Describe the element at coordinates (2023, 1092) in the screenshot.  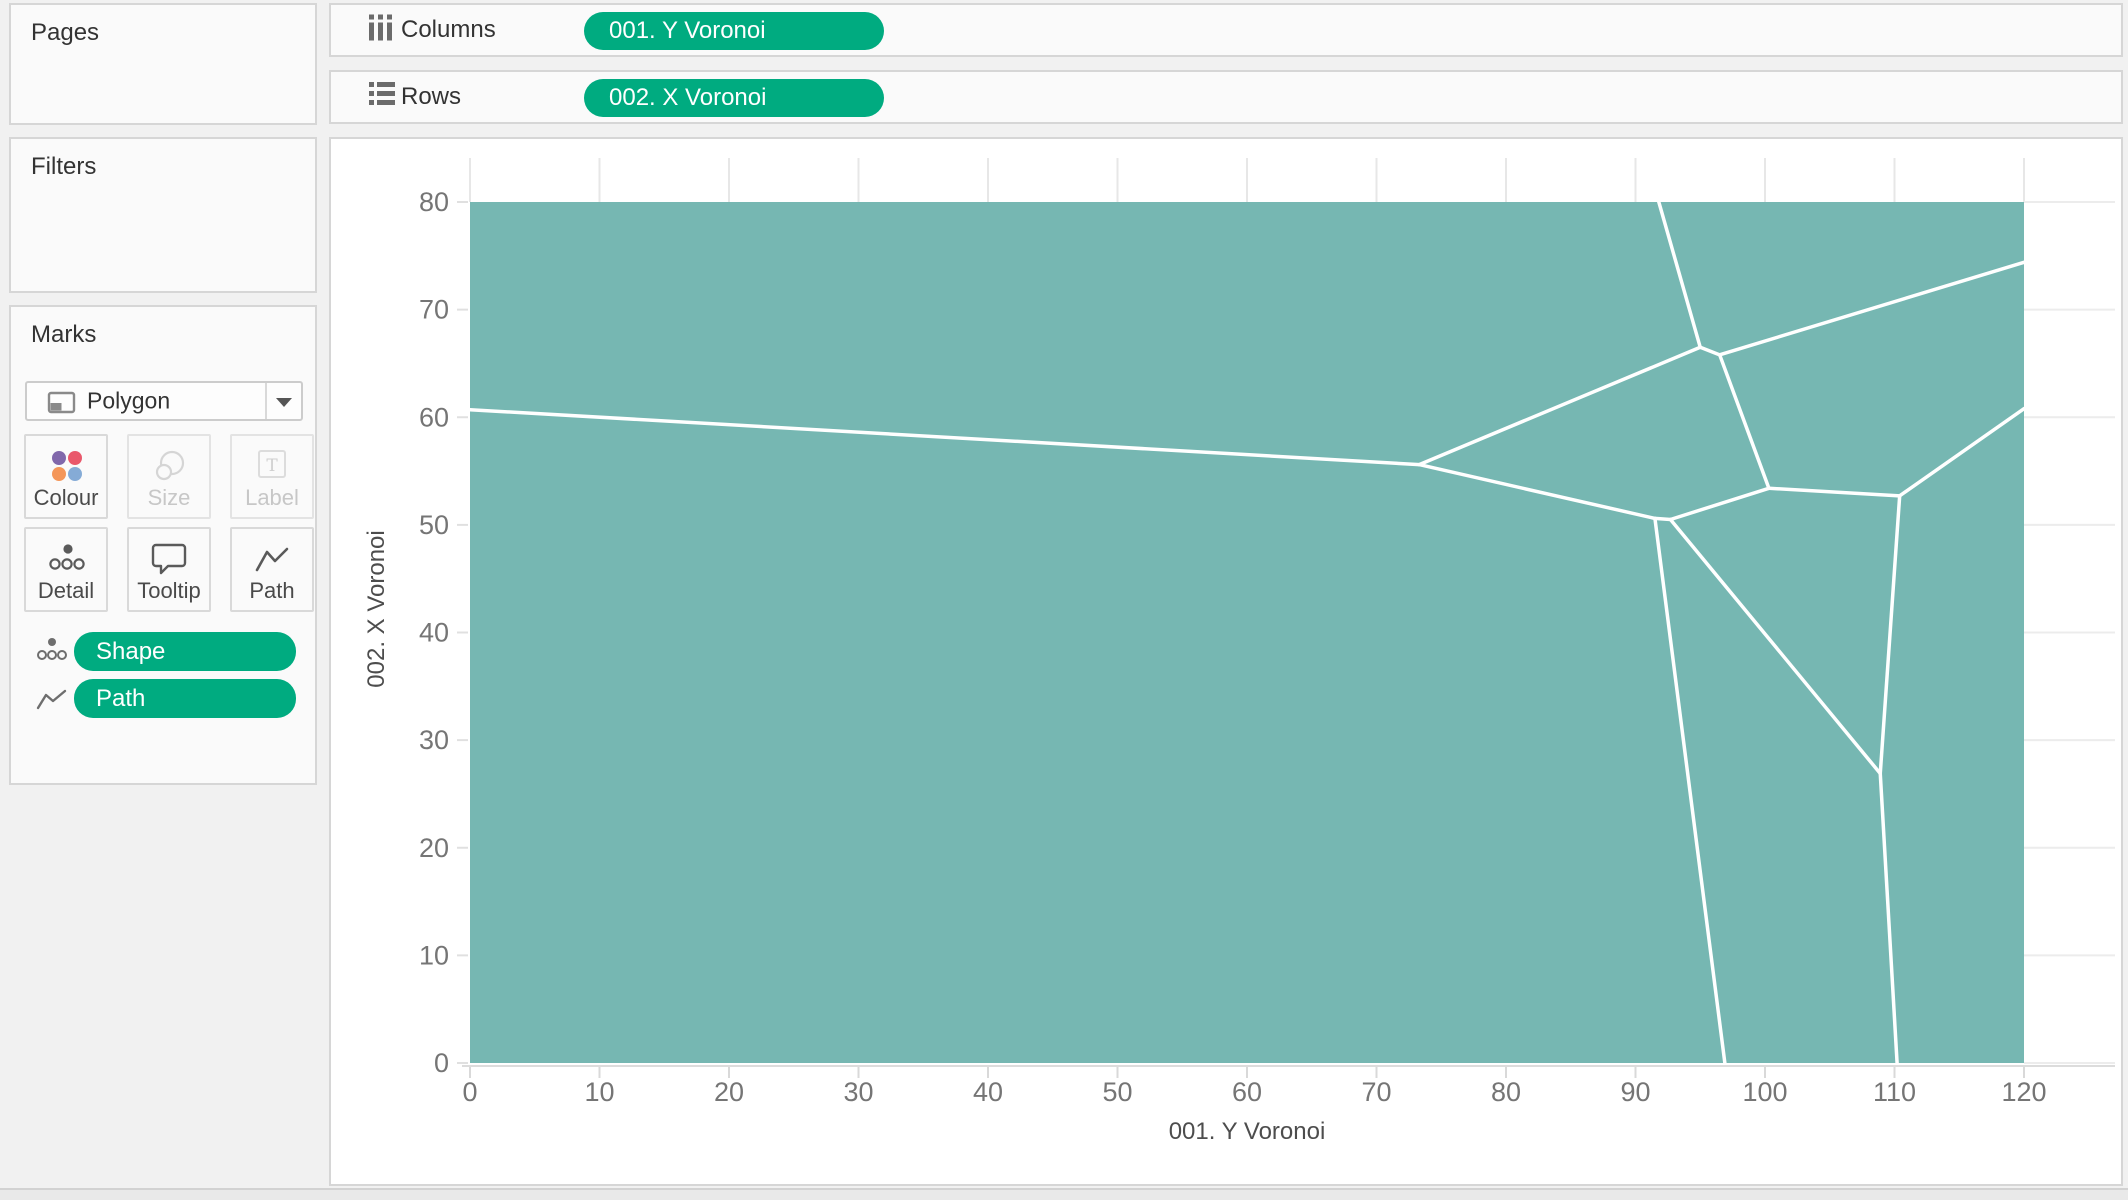
I see `svg-text: 120` at that location.